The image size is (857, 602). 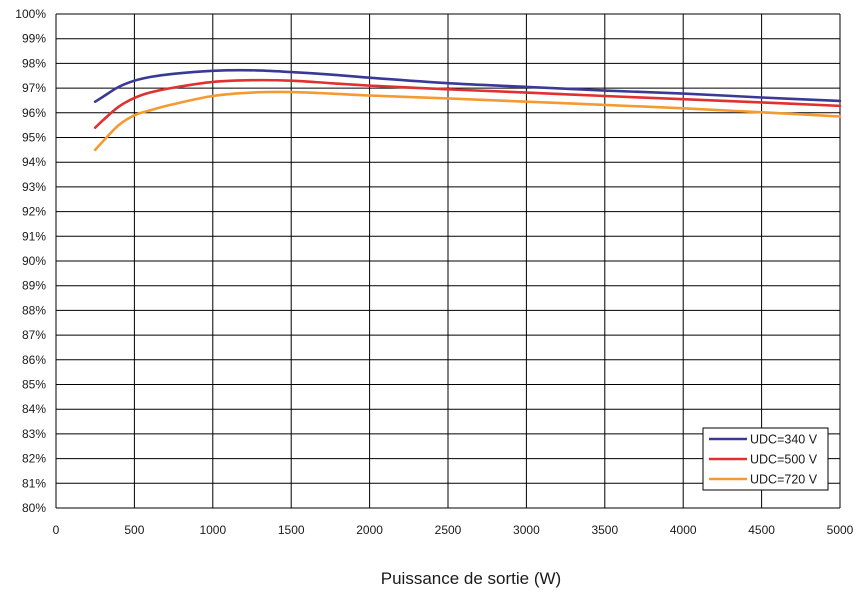 I want to click on x-tick-labels: 0 500 1000 1500 2000 2500 3000 3500 4000 4500 5000, so click(x=453, y=530).